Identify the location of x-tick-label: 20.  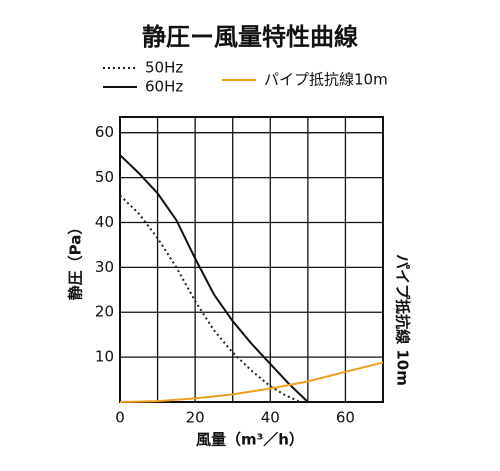
(195, 418).